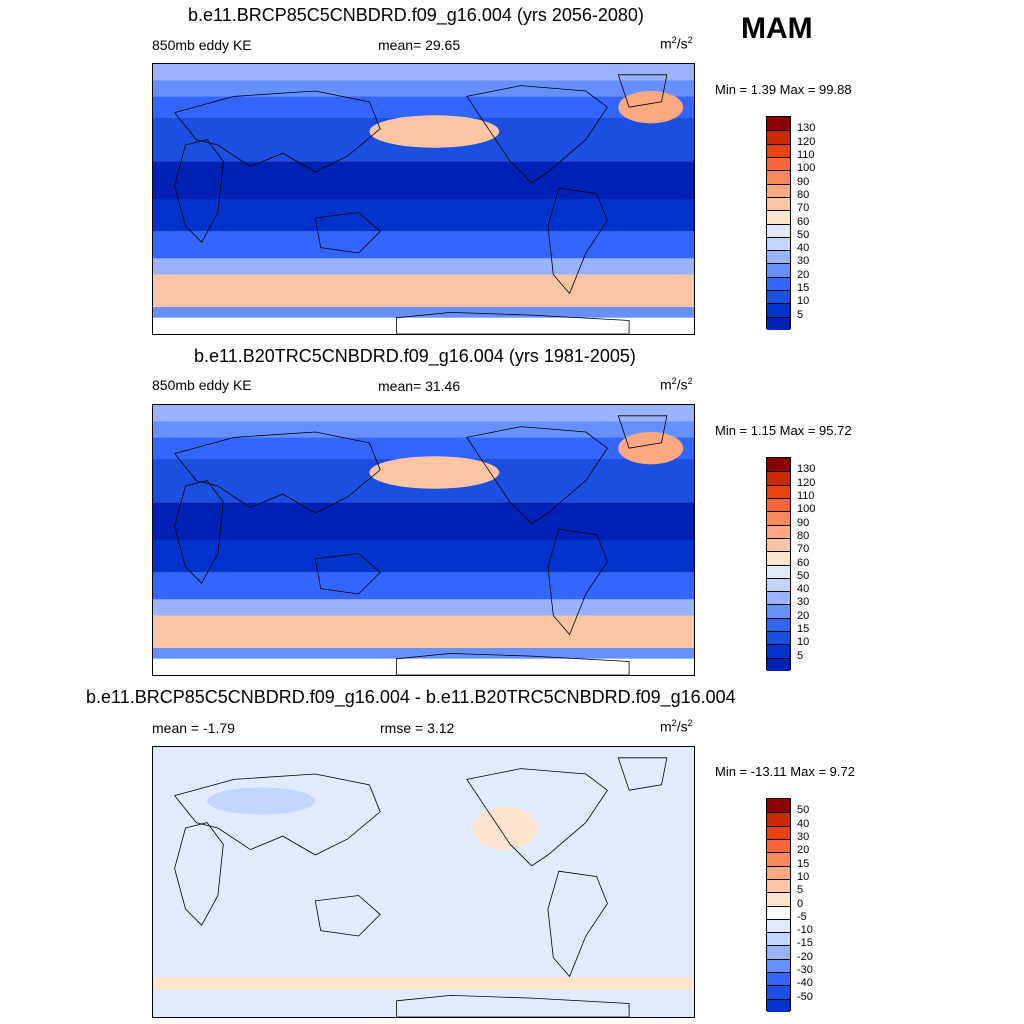 Image resolution: width=1024 pixels, height=1024 pixels. What do you see at coordinates (803, 208) in the screenshot?
I see `colorbar-tick-label: 70` at bounding box center [803, 208].